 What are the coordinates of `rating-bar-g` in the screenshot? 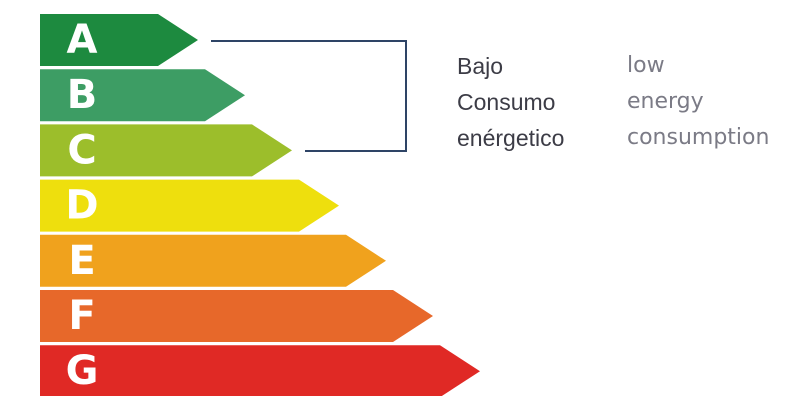 It's located at (260, 370).